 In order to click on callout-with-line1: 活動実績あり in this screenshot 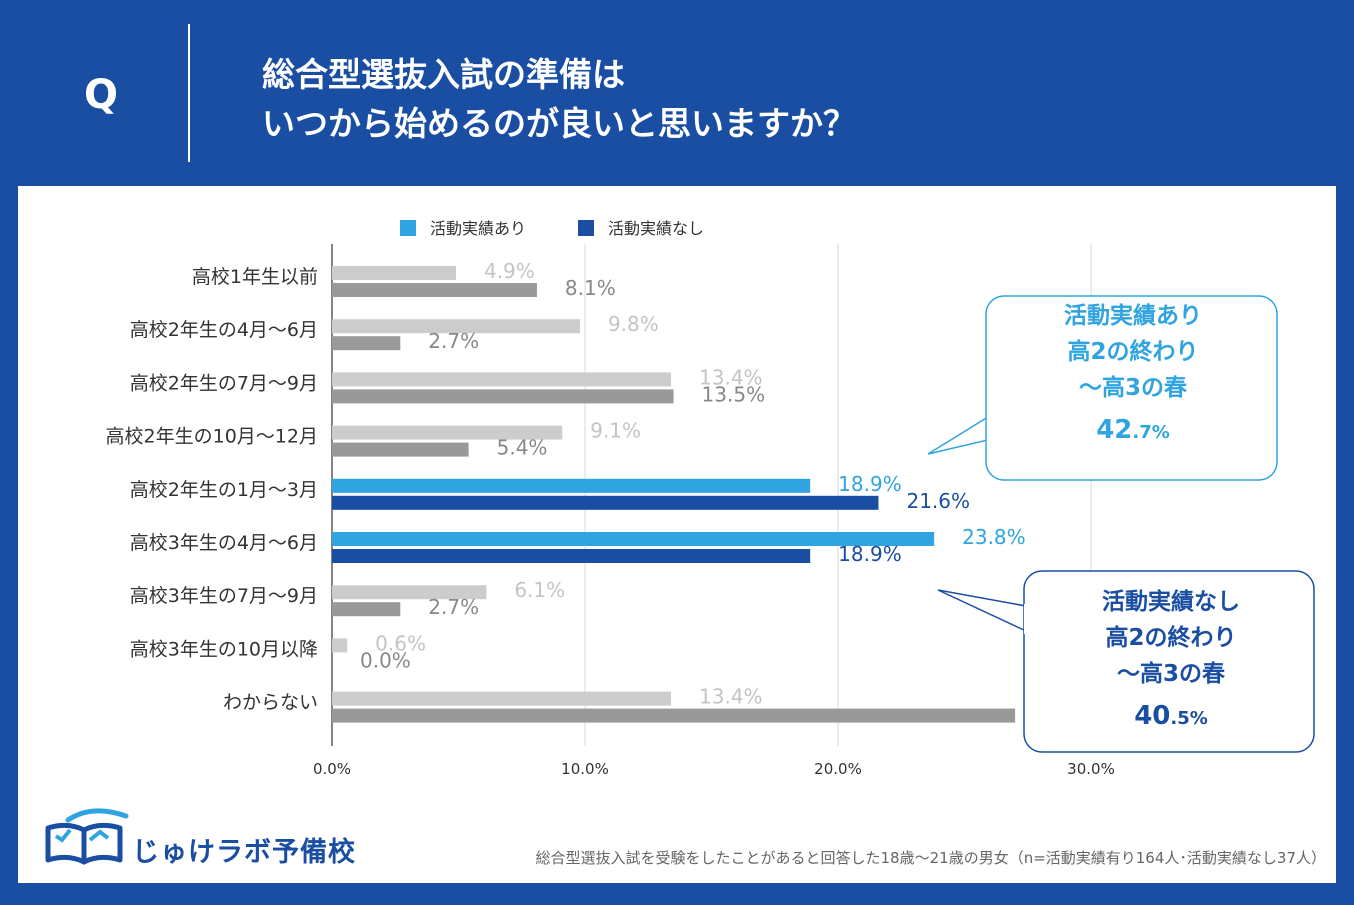, I will do `click(1133, 316)`.